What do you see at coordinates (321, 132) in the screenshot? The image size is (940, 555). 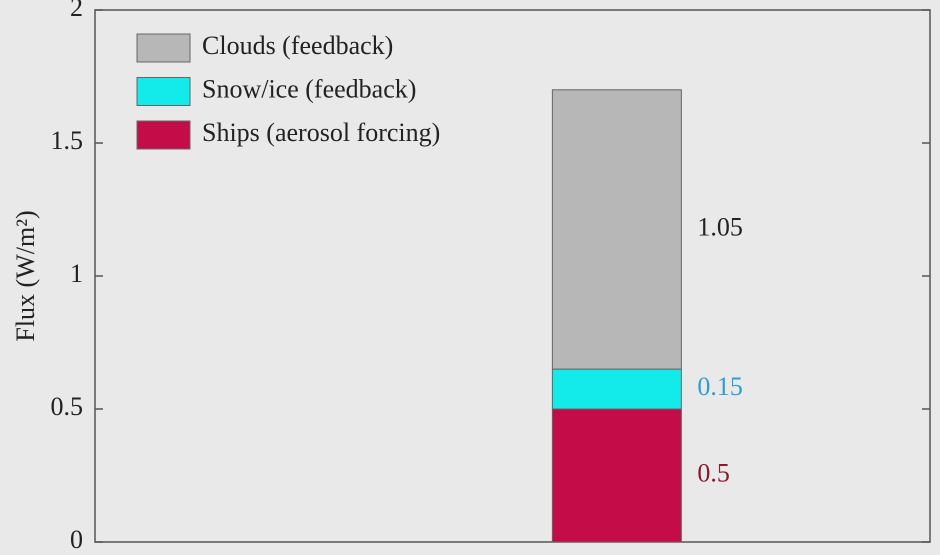 I see `legend-label: Ships (aerosol forcing)` at bounding box center [321, 132].